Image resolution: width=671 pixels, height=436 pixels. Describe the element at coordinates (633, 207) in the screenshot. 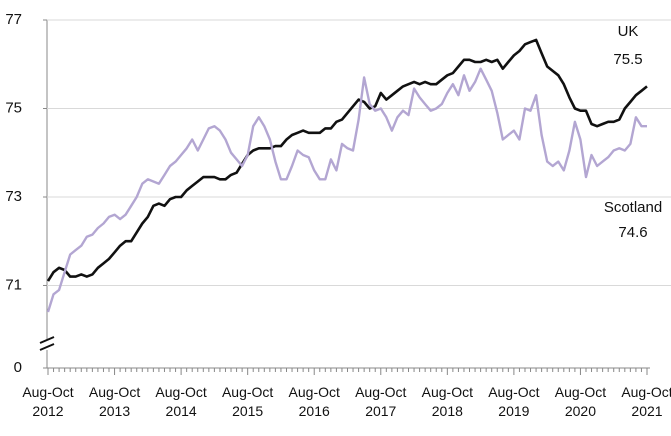

I see `series-label: Scotland` at that location.